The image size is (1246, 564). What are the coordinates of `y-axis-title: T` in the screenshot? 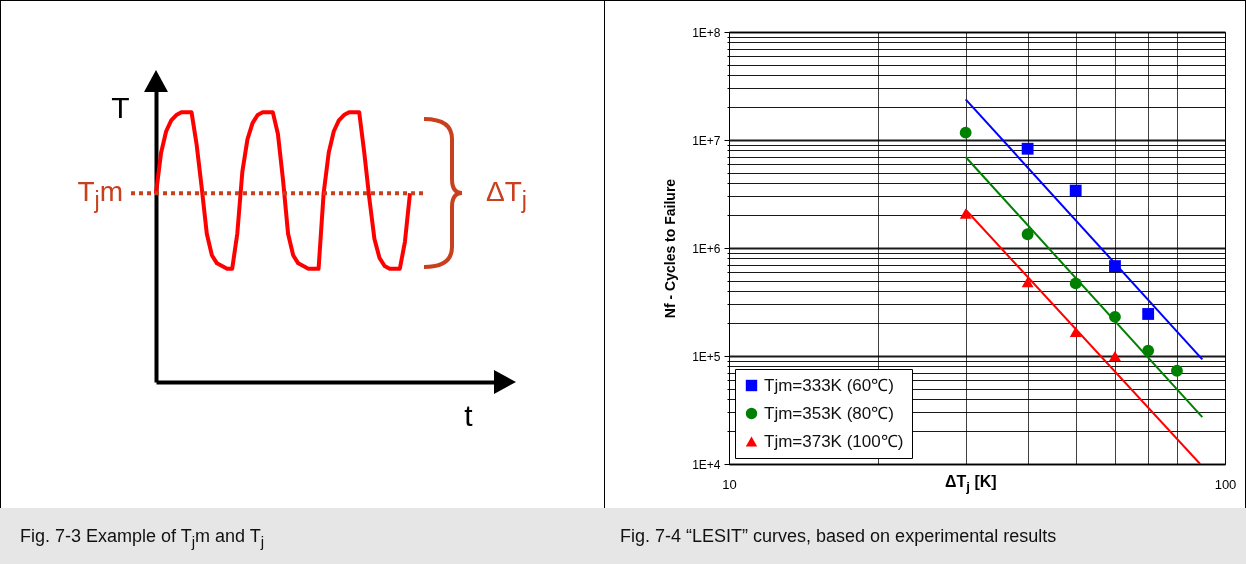 It's located at (120, 107).